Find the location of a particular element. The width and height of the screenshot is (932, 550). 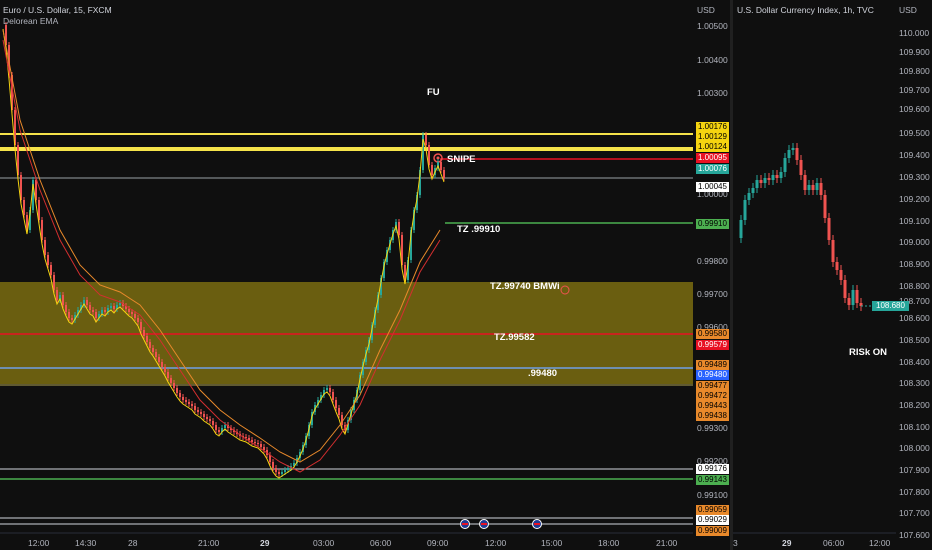

left-axis-tick: 1.00500 is located at coordinates (712, 26).